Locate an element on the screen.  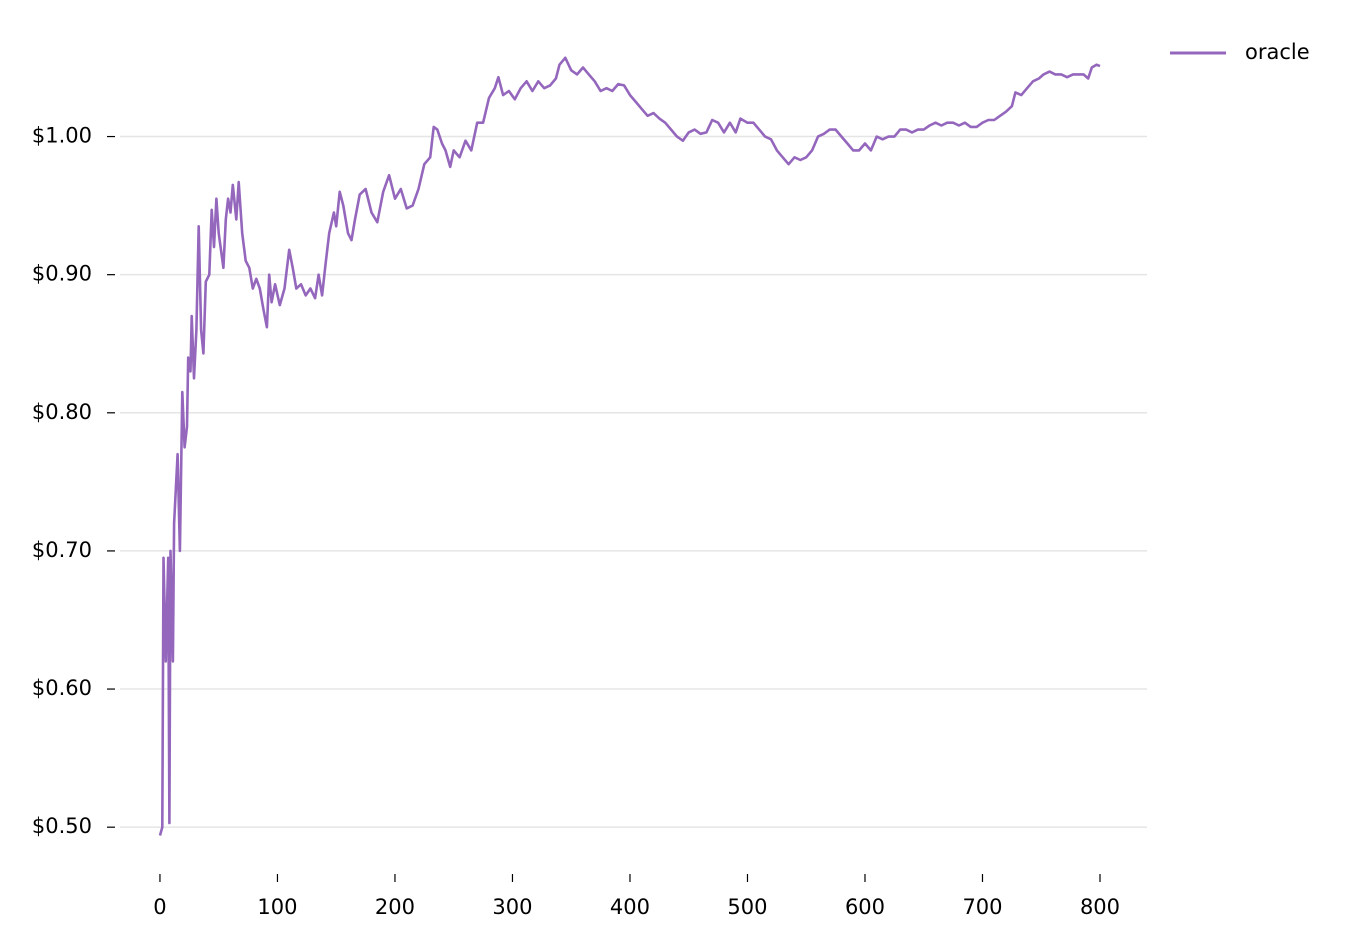
x-tick-label: 700 is located at coordinates (982, 907).